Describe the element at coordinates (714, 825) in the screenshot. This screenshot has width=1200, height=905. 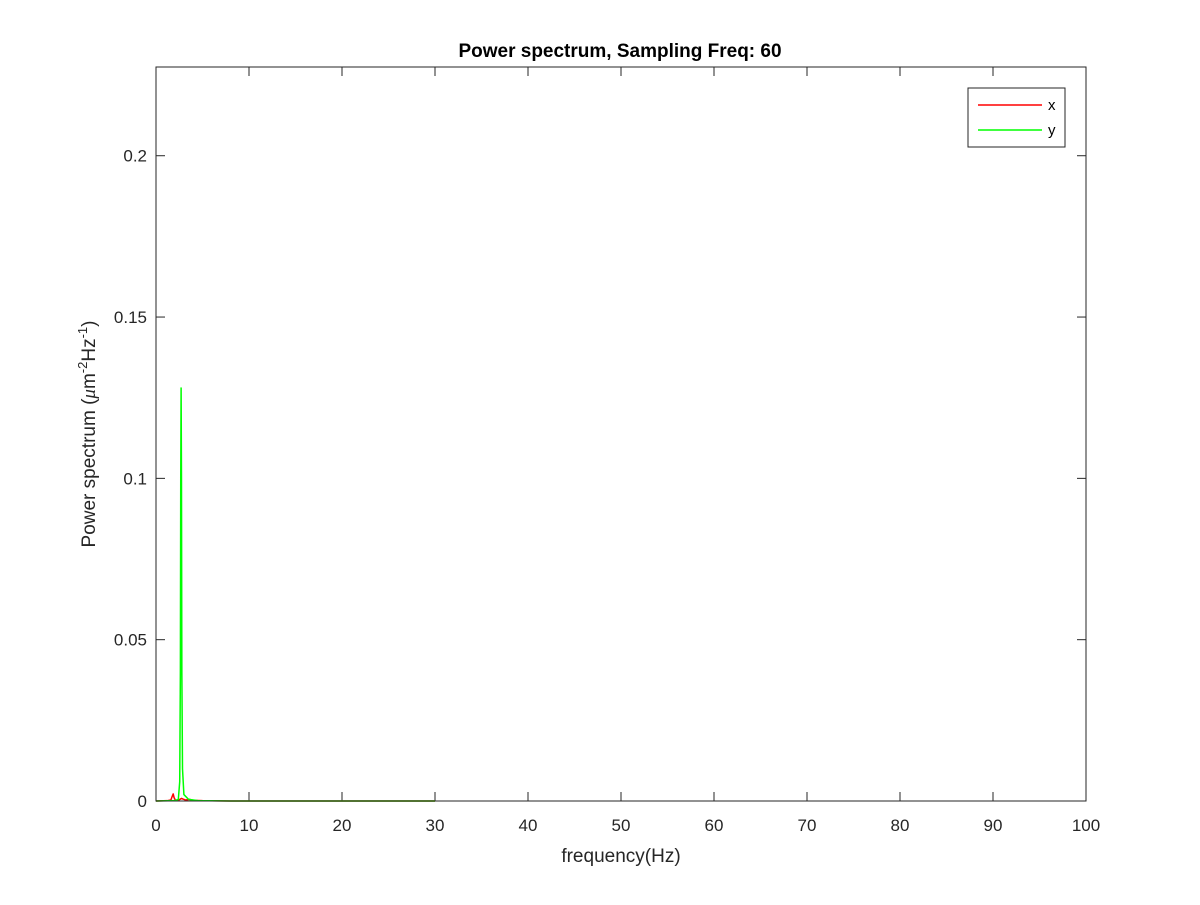
I see `x-tick-label: 60` at that location.